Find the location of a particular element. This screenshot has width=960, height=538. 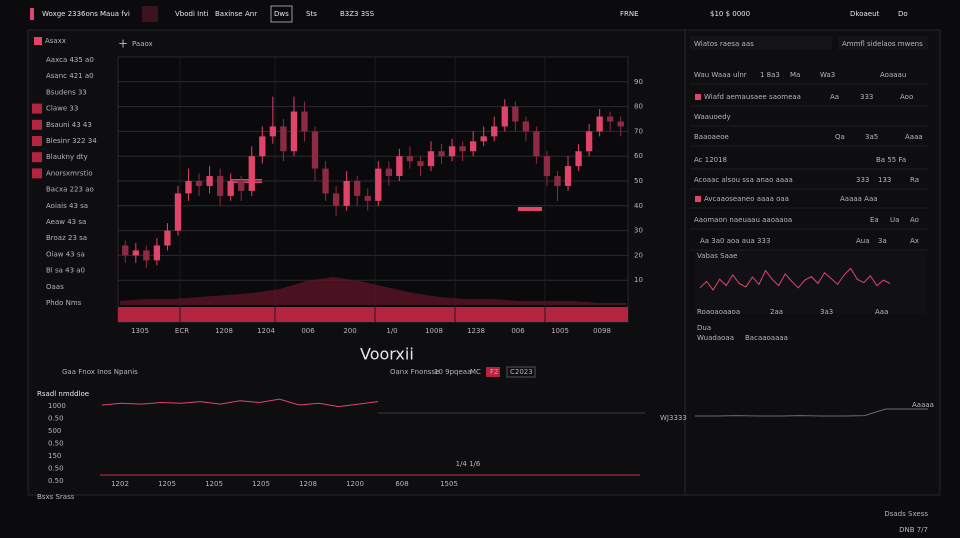

footer-row: 2aa is located at coordinates (776, 312).